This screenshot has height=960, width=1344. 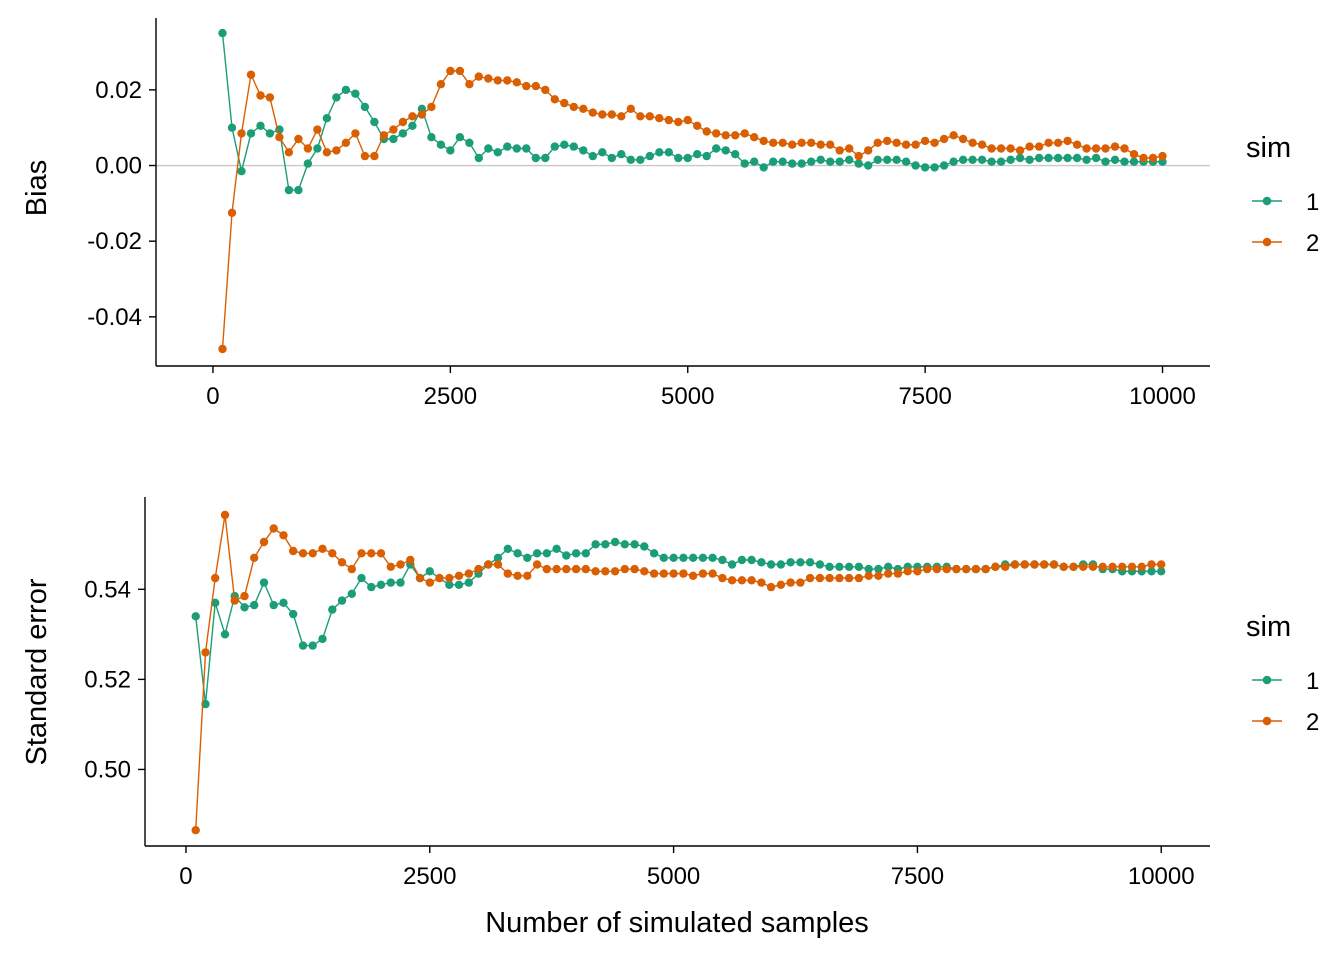 I want to click on bias-legend-key-2-point, so click(x=1267, y=242).